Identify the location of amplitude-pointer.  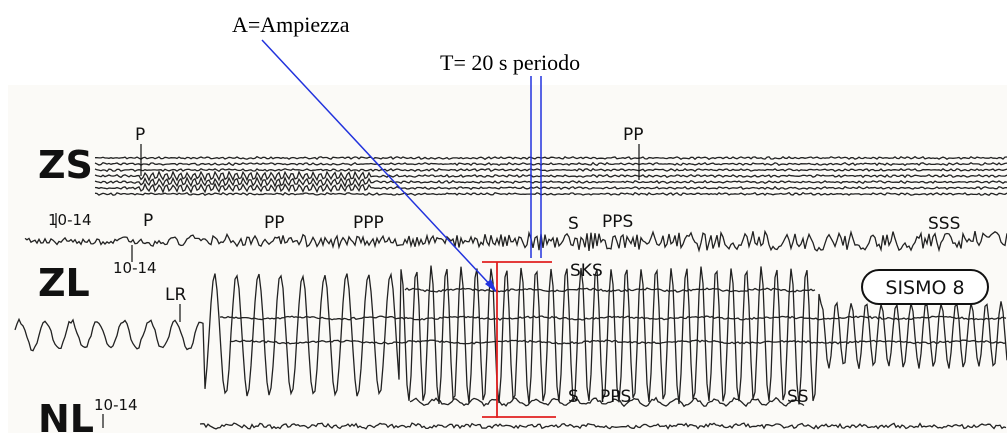
(378, 165).